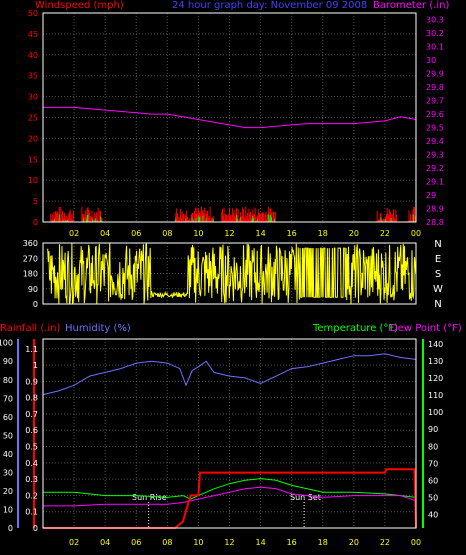 The height and width of the screenshot is (555, 466). Describe the element at coordinates (426, 328) in the screenshot. I see `dew-point-label: Dew Point (°F)` at that location.